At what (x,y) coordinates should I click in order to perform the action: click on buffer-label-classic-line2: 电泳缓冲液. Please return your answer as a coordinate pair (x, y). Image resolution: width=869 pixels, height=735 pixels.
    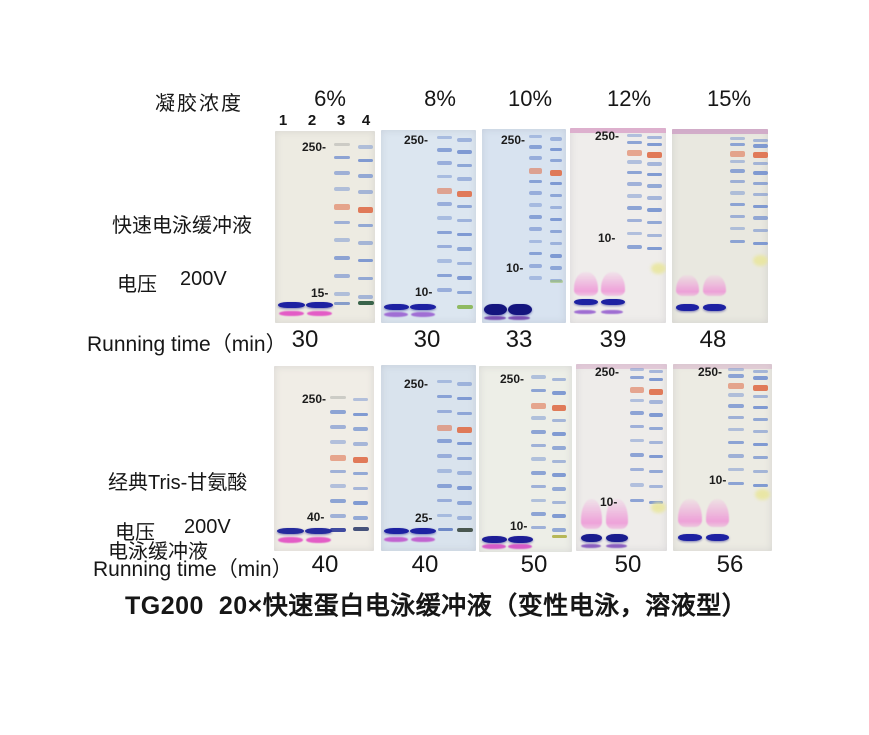
    Looking at the image, I should click on (158, 552).